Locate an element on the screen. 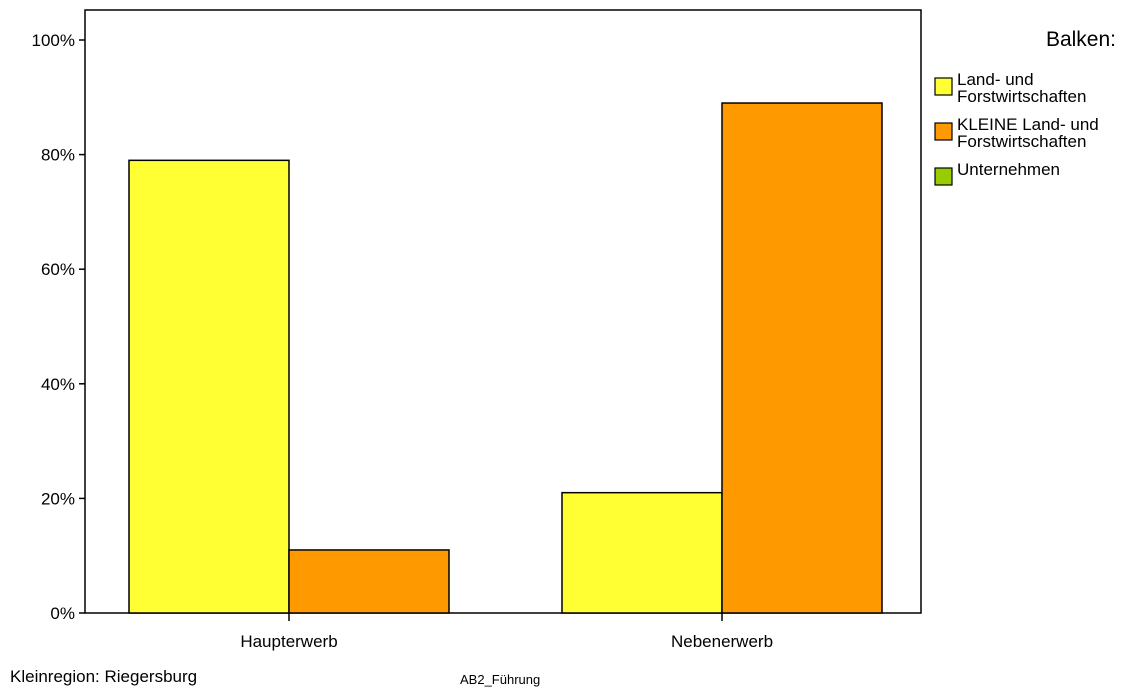  y-tick-label: 40% is located at coordinates (58, 384).